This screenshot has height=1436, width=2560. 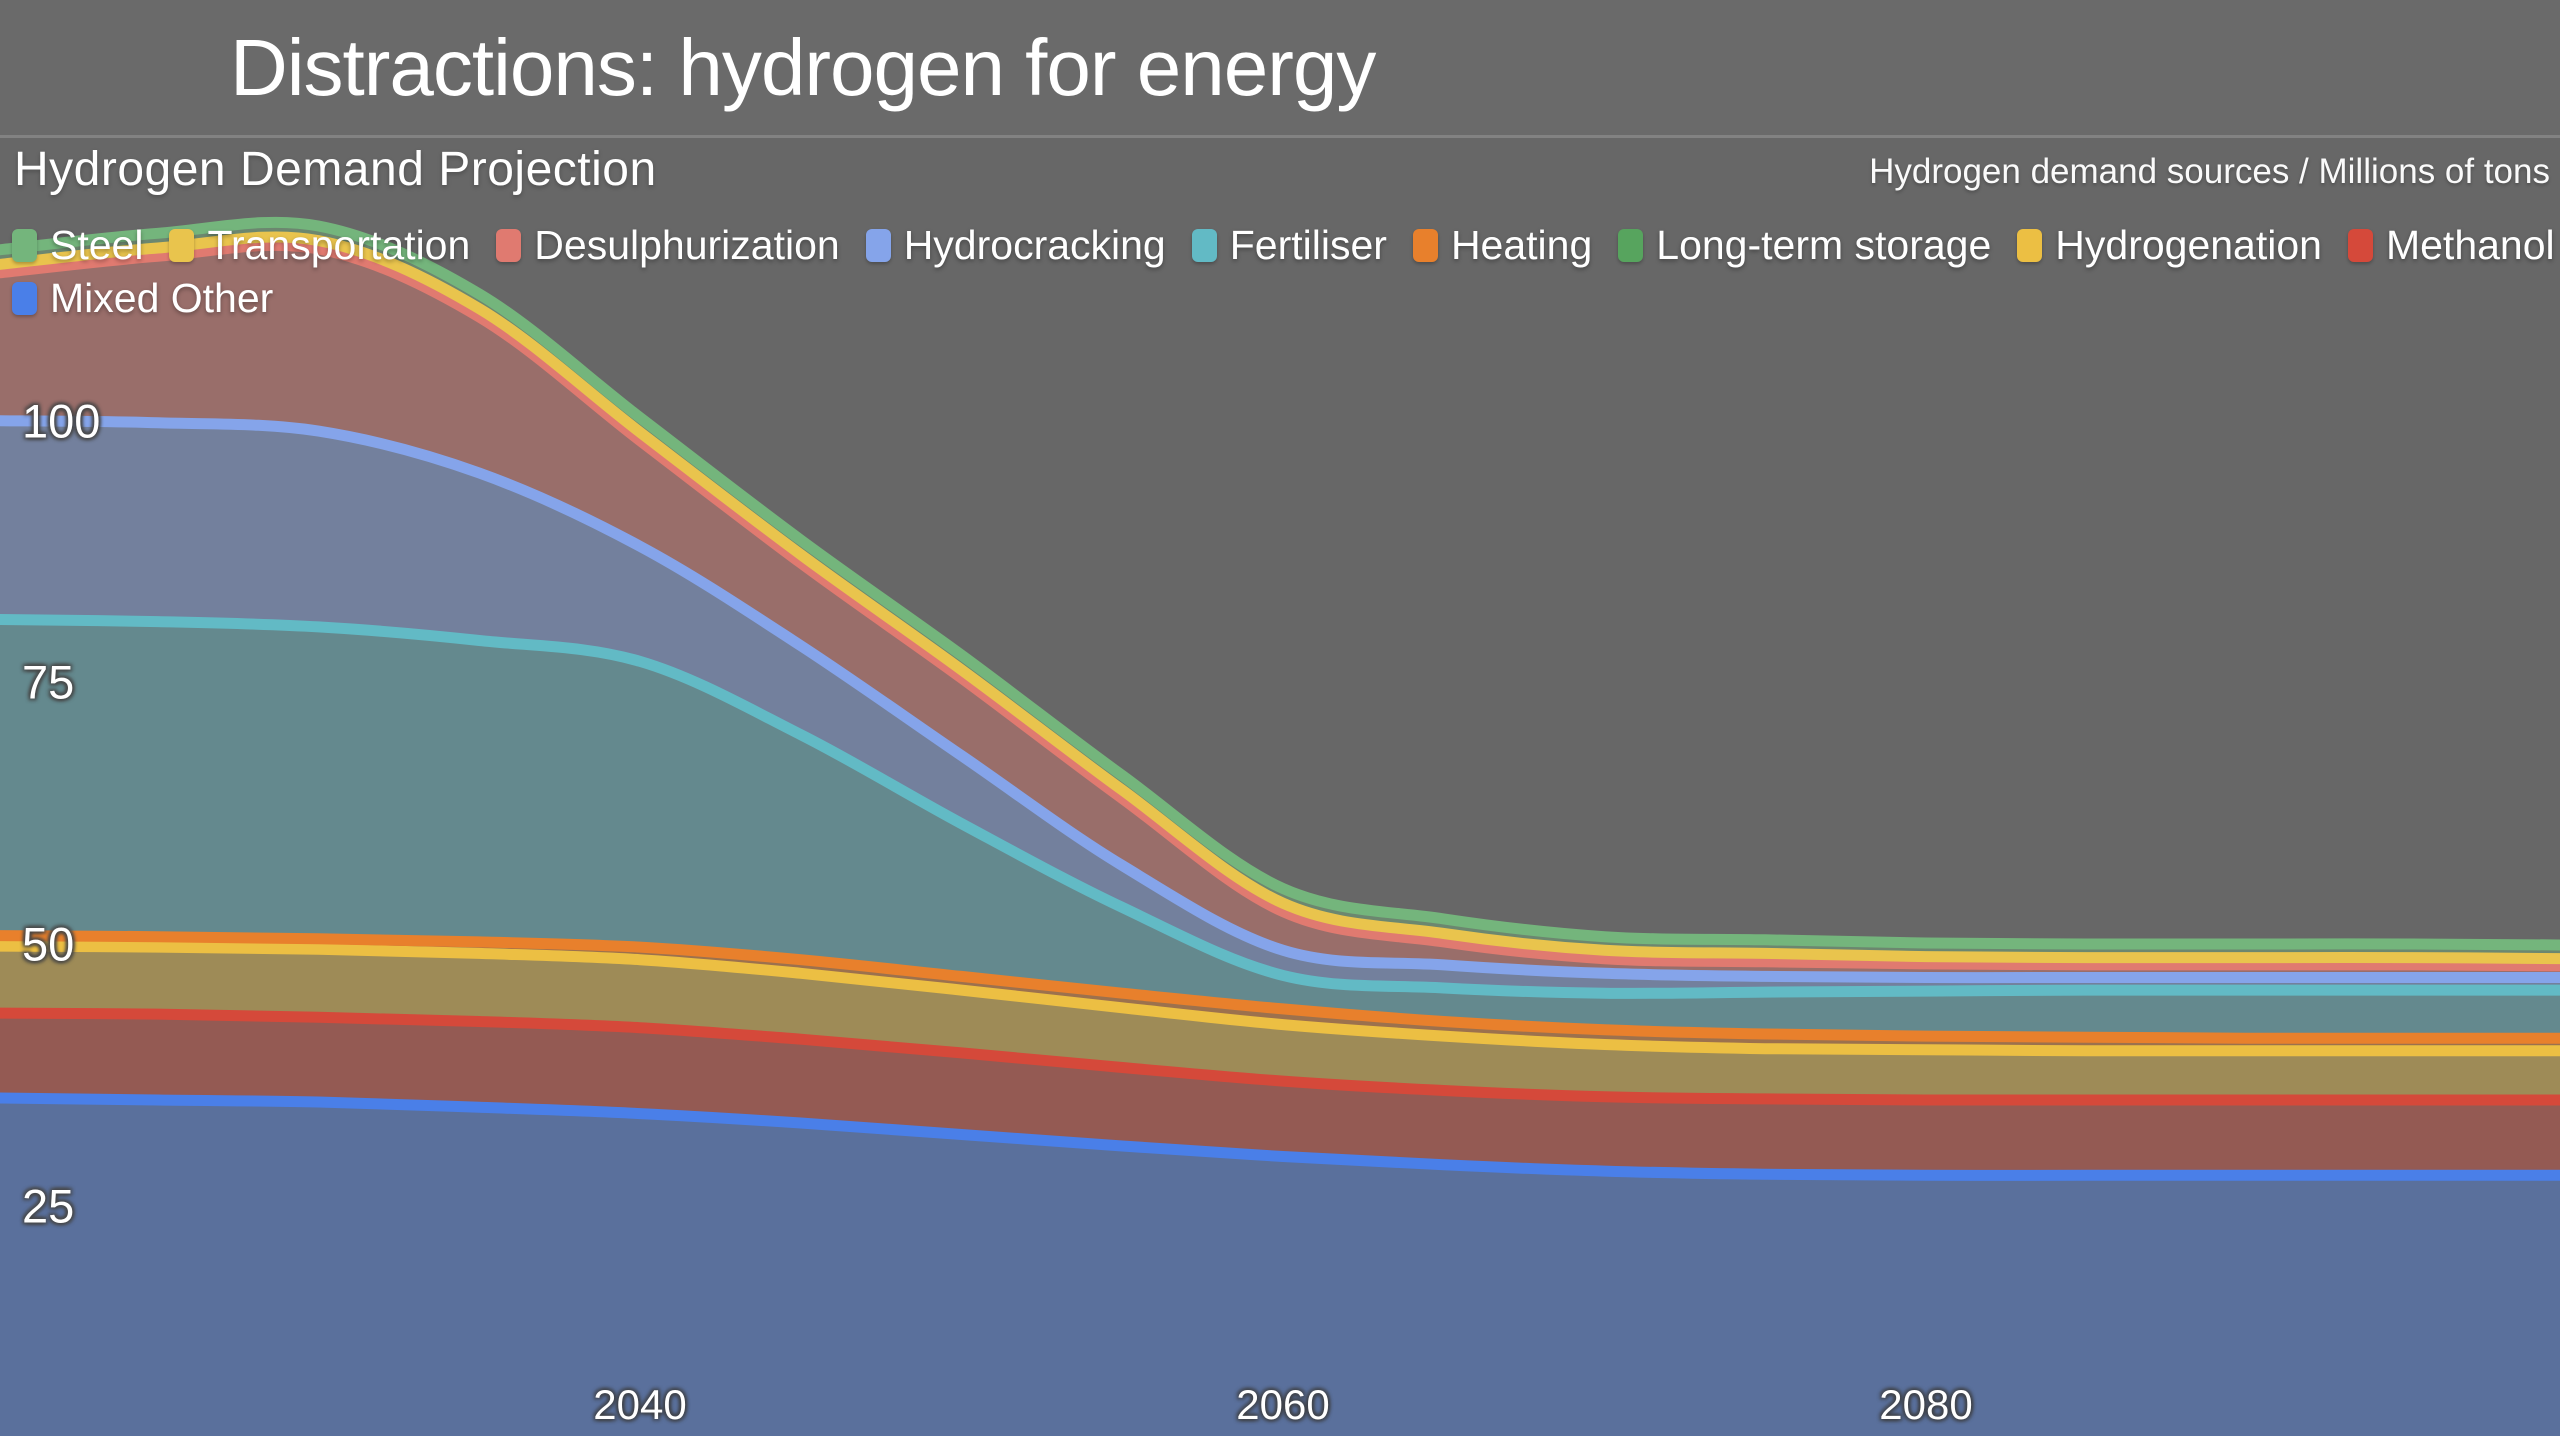 What do you see at coordinates (640, 1404) in the screenshot?
I see `x-axis-tick-label: 2040` at bounding box center [640, 1404].